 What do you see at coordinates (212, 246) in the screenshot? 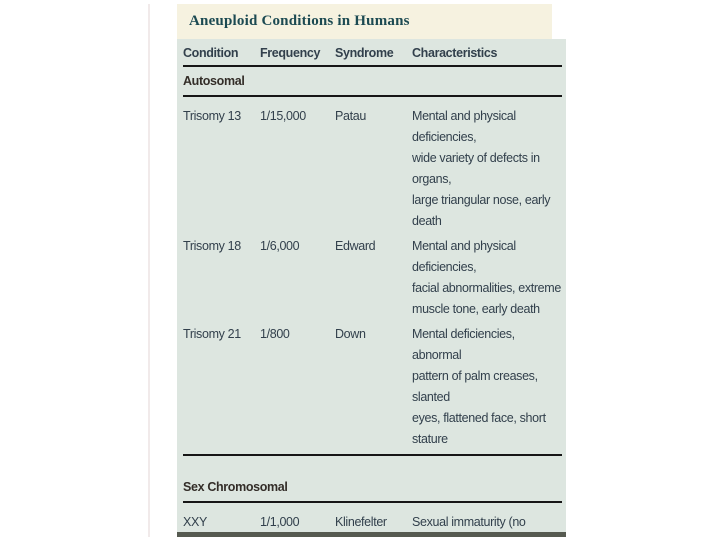
I see `cell-condition: Trisomy 18` at bounding box center [212, 246].